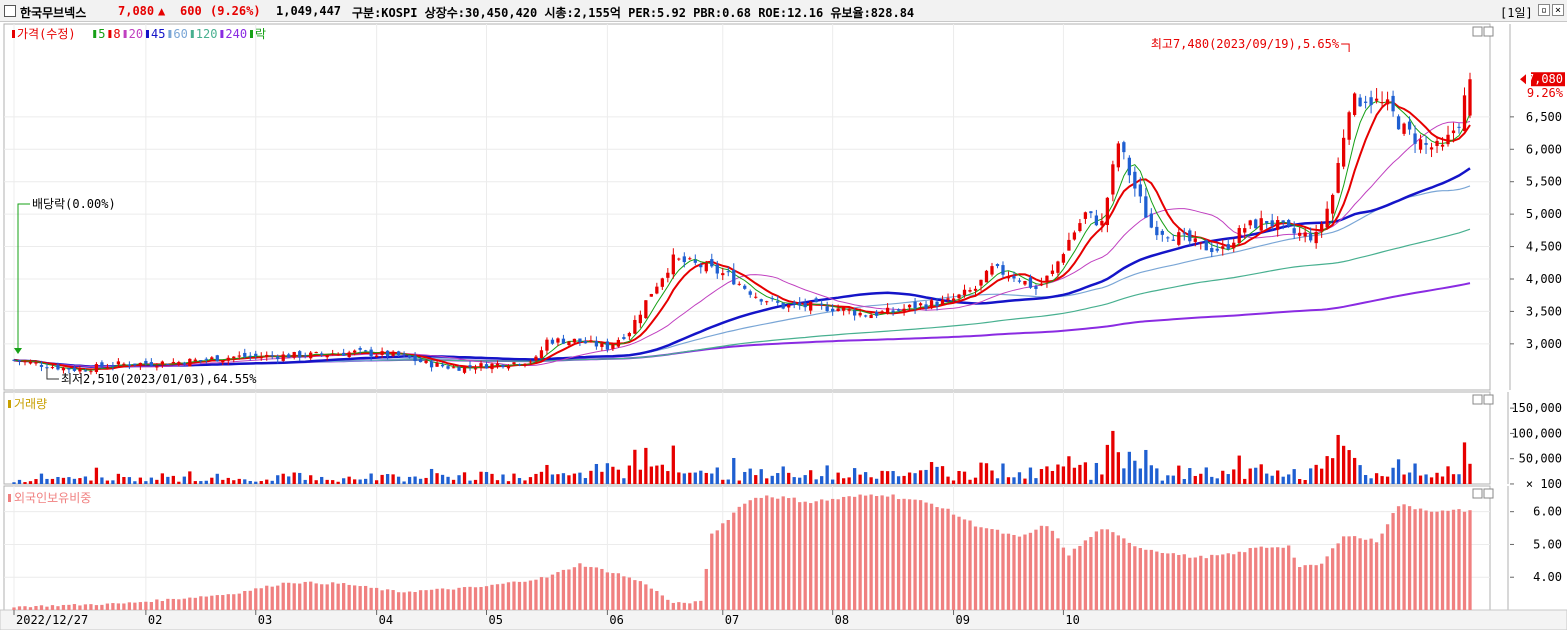 This screenshot has height=630, width=1567. What do you see at coordinates (10, 11) in the screenshot?
I see `checkbox-icon` at bounding box center [10, 11].